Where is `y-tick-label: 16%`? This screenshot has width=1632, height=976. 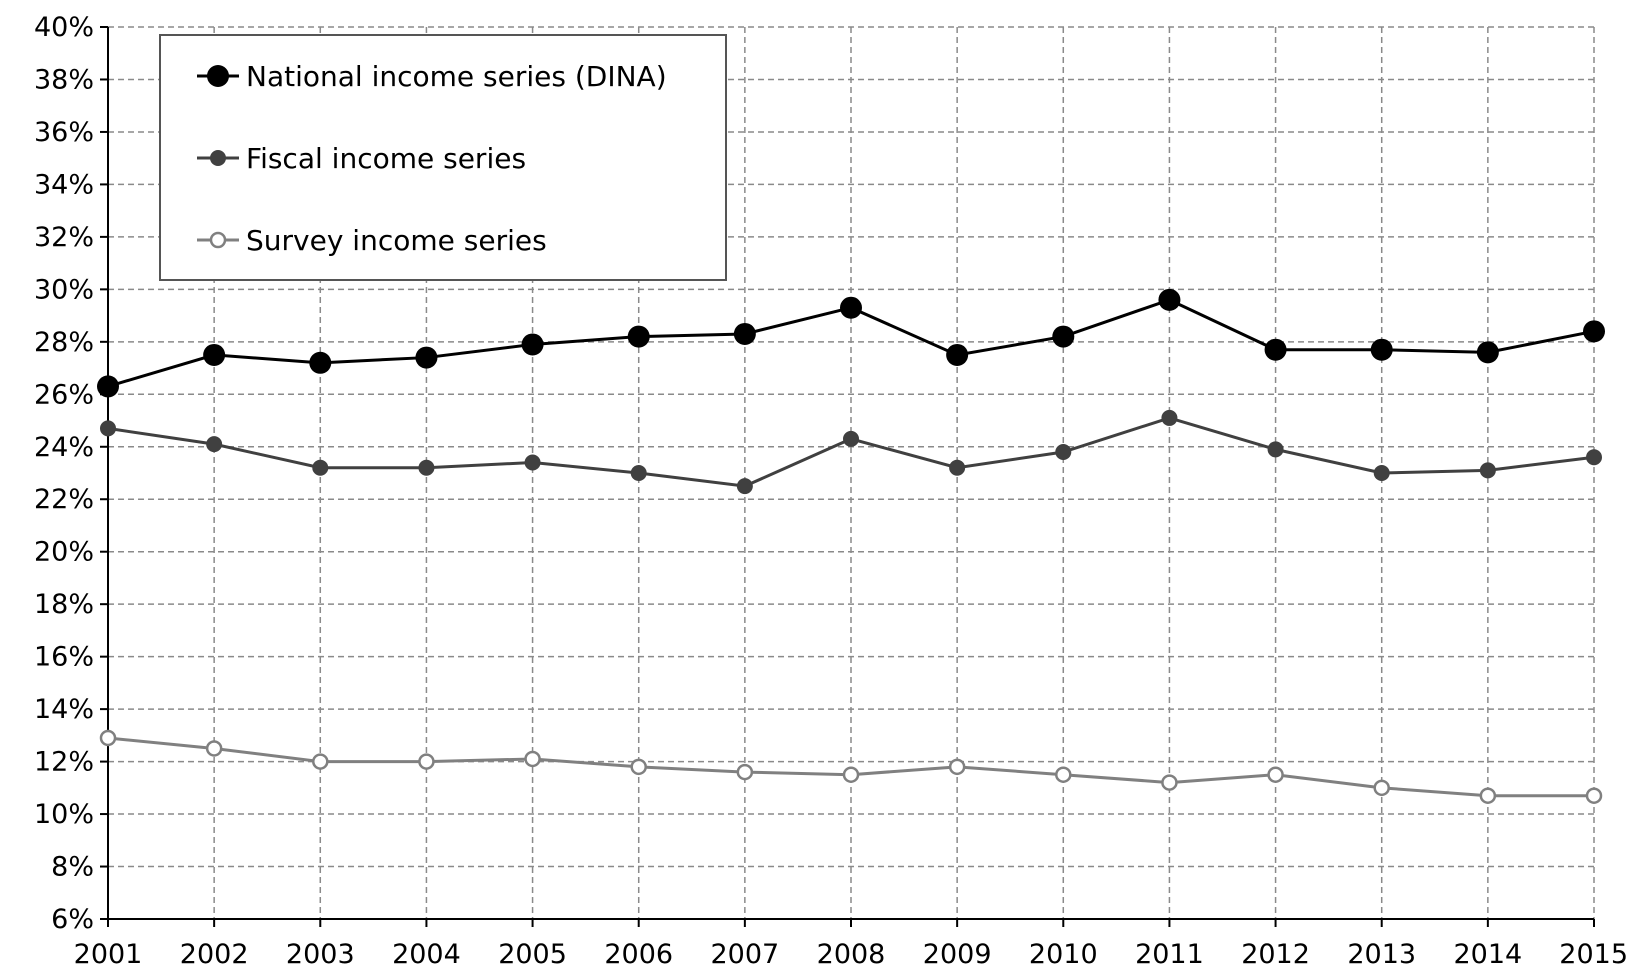 y-tick-label: 16% is located at coordinates (64, 657).